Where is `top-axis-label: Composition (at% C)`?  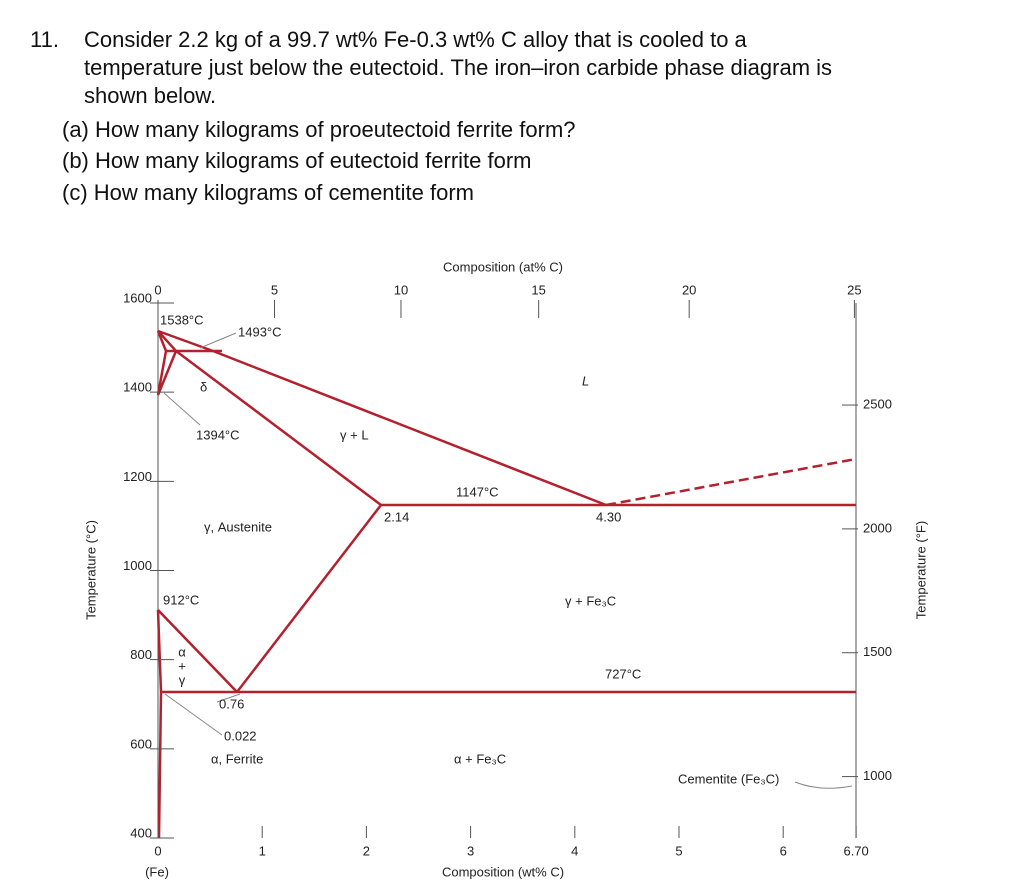 top-axis-label: Composition (at% C) is located at coordinates (503, 266).